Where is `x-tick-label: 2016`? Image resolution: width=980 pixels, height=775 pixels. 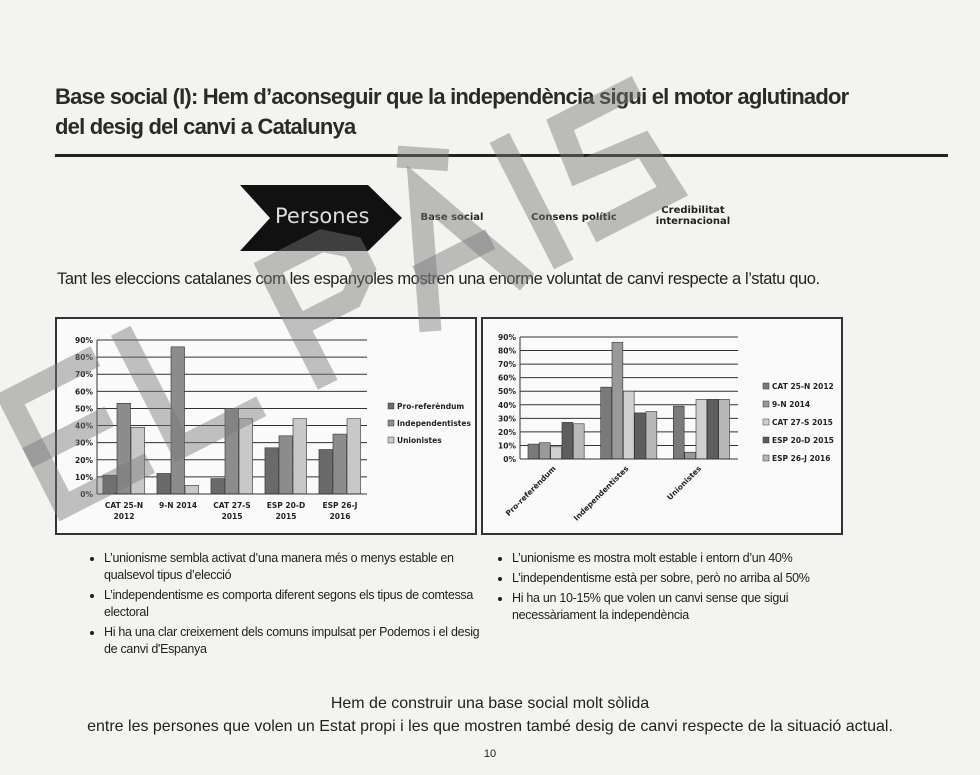 x-tick-label: 2016 is located at coordinates (340, 516).